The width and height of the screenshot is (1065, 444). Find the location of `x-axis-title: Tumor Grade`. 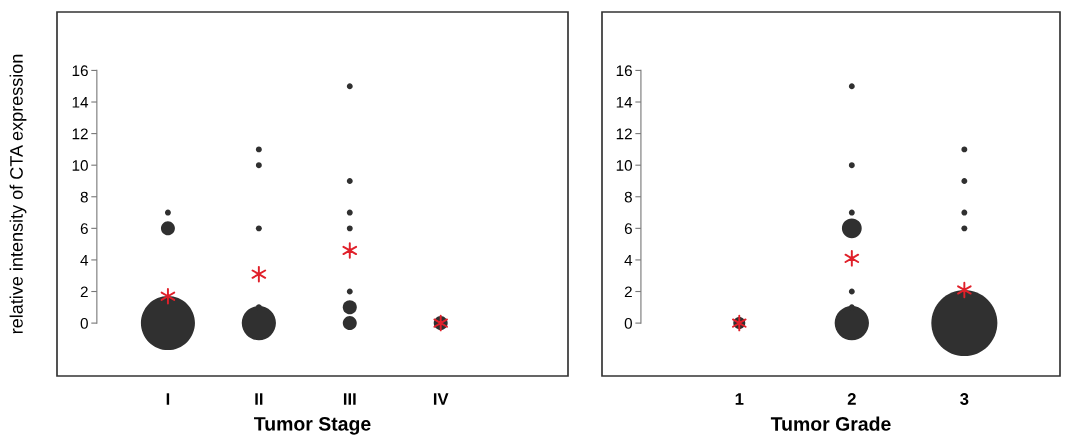

x-axis-title: Tumor Grade is located at coordinates (830, 423).